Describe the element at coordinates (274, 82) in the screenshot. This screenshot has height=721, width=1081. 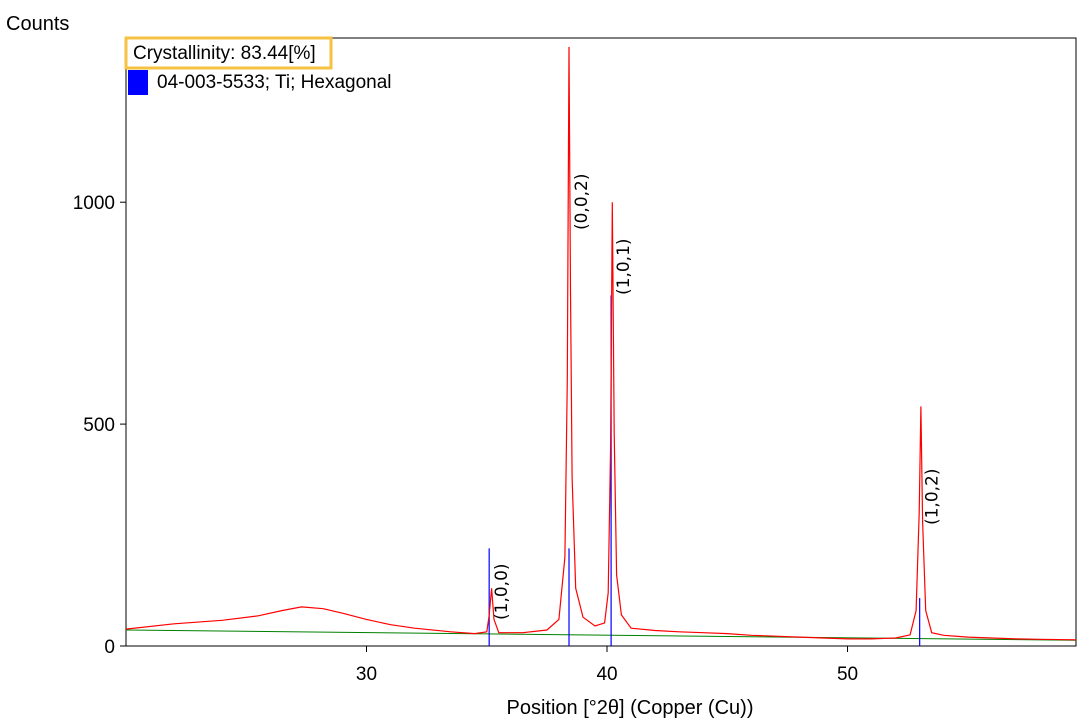
I see `legend-entry-label: 04-003-5533; Ti; Hexagonal` at that location.